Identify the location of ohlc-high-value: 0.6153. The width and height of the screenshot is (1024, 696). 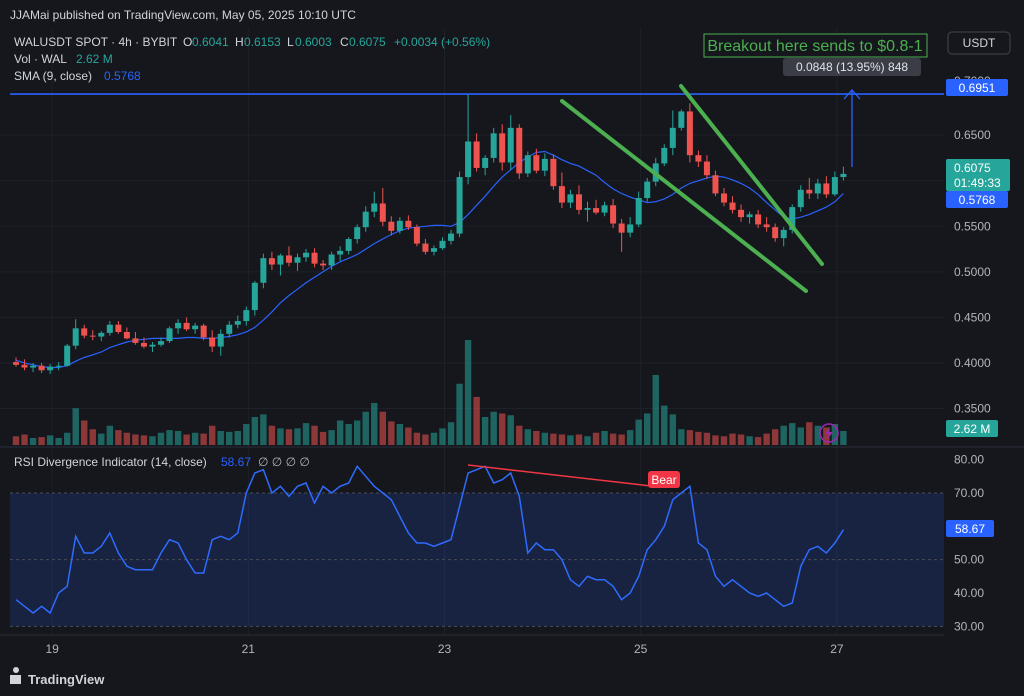
(262, 42).